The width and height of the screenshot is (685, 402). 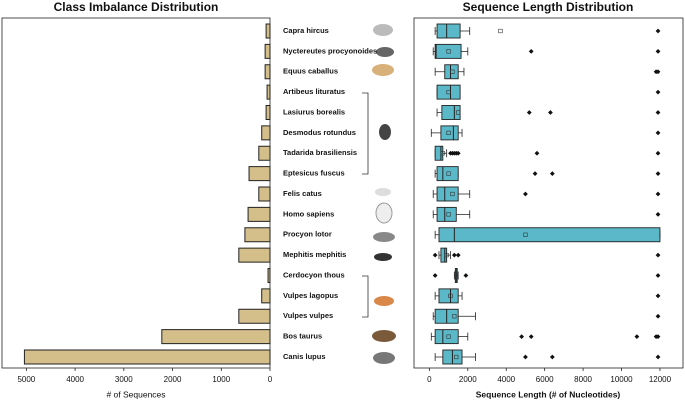 What do you see at coordinates (365, 133) in the screenshot?
I see `bat-bracket` at bounding box center [365, 133].